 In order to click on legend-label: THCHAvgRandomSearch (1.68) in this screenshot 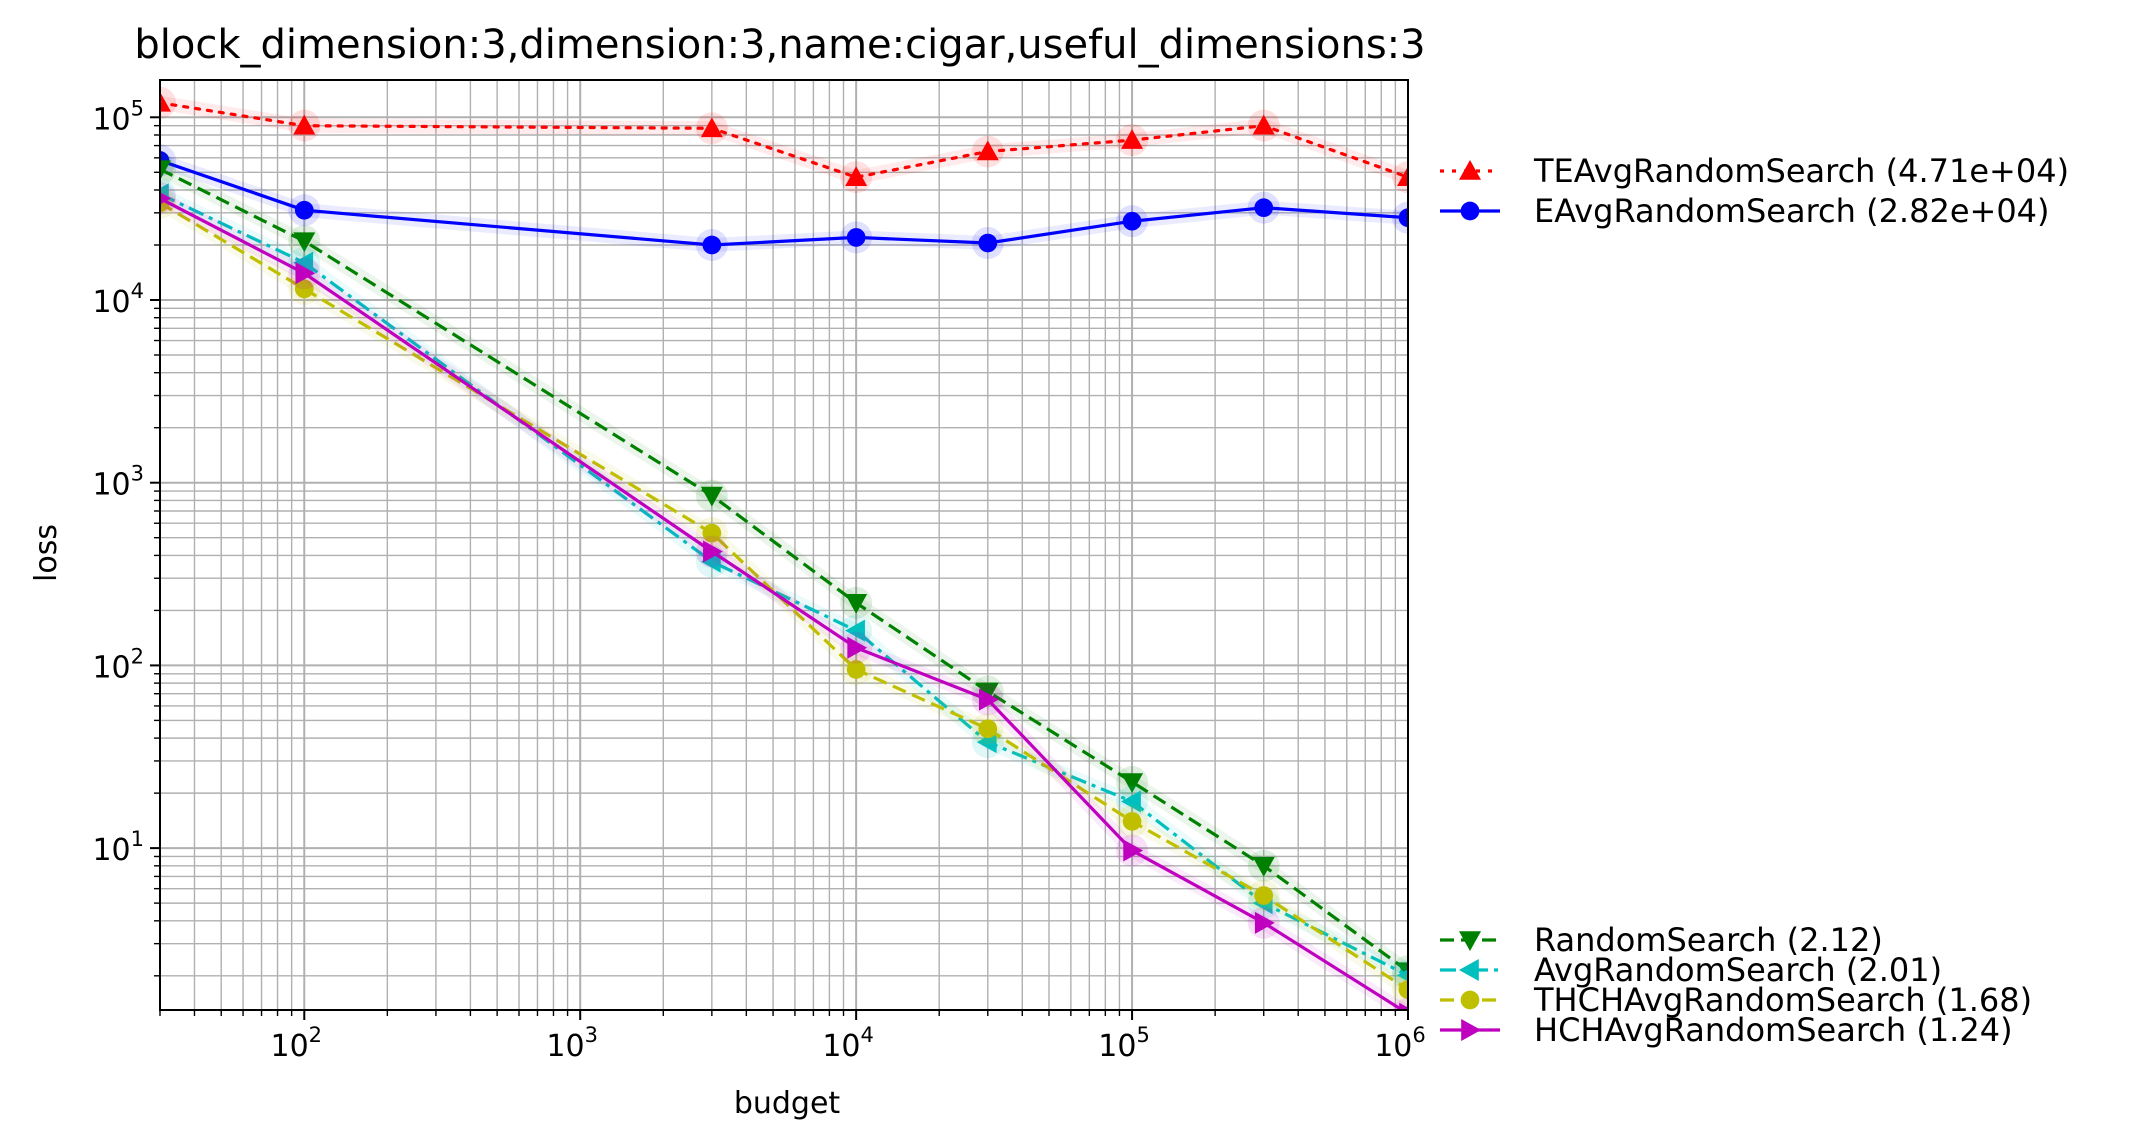, I will do `click(1782, 1000)`.